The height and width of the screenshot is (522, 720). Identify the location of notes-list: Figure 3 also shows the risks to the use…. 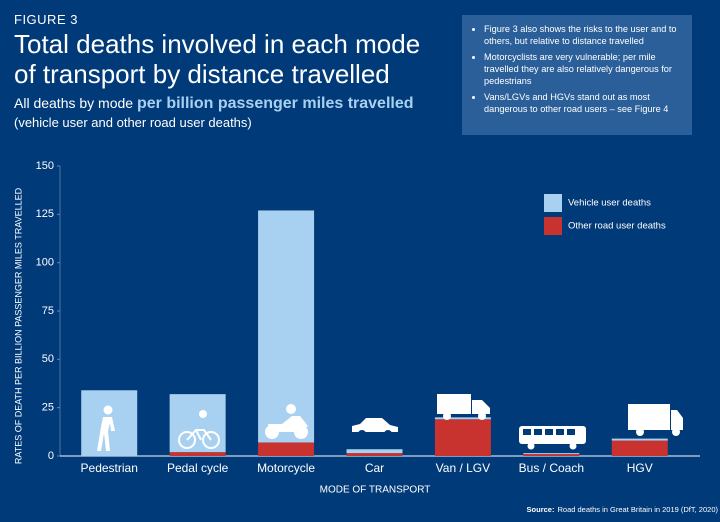
(584, 69).